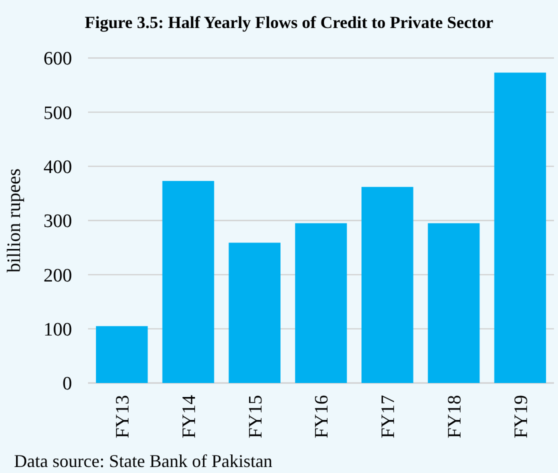 Image resolution: width=558 pixels, height=473 pixels. I want to click on x-tick-label: FY16, so click(322, 416).